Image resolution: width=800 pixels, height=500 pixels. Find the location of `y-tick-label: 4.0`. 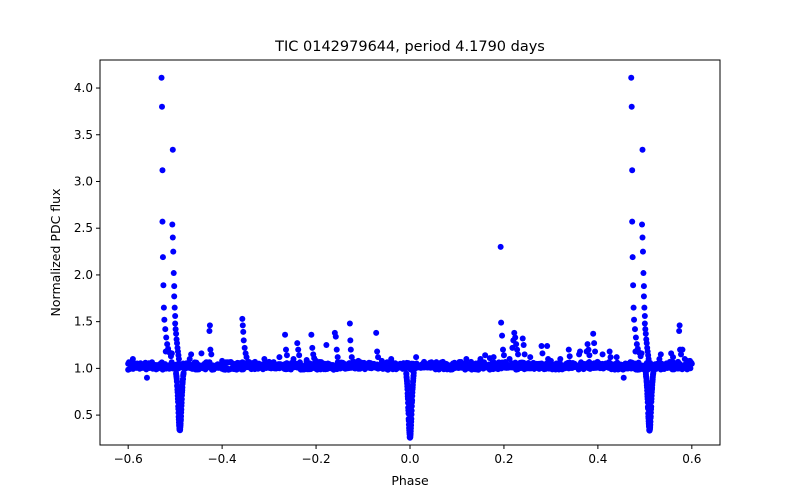

y-tick-label: 4.0 is located at coordinates (83, 88).